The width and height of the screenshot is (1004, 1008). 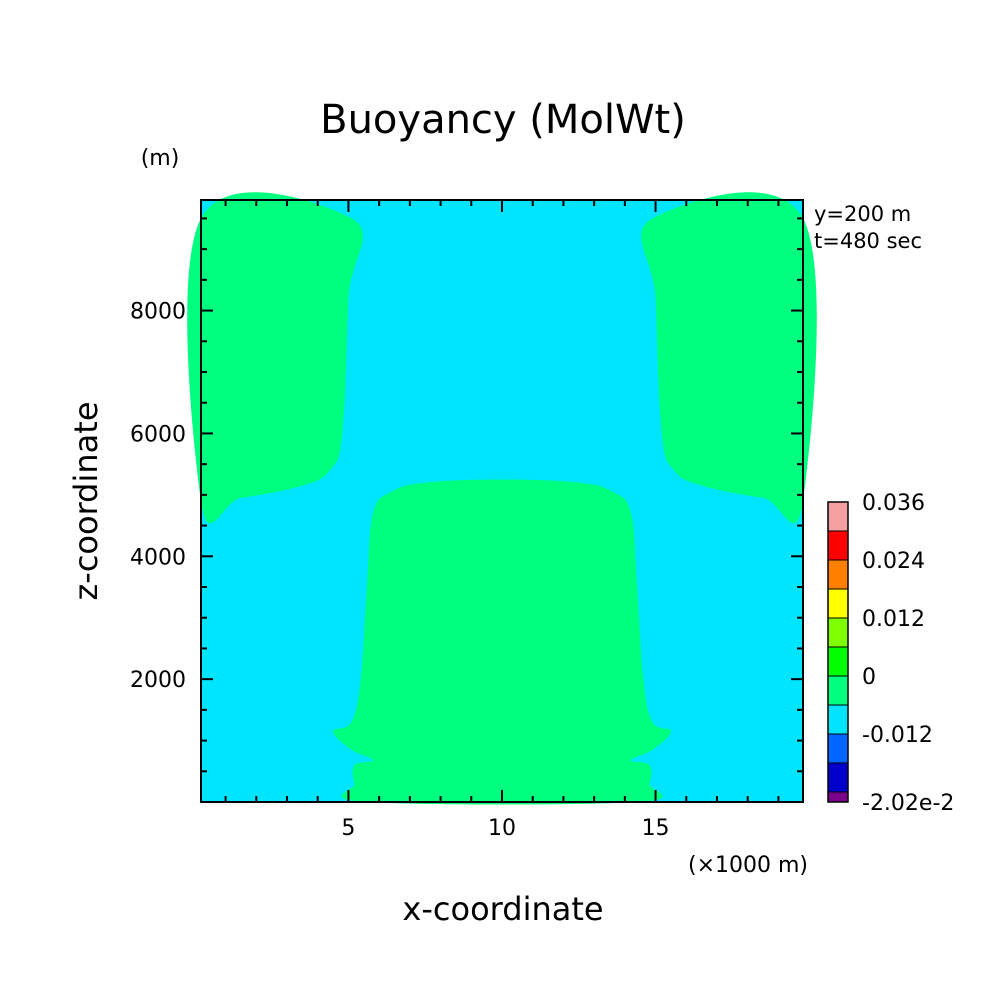 What do you see at coordinates (86, 500) in the screenshot?
I see `y-axis-label: z-coordinate` at bounding box center [86, 500].